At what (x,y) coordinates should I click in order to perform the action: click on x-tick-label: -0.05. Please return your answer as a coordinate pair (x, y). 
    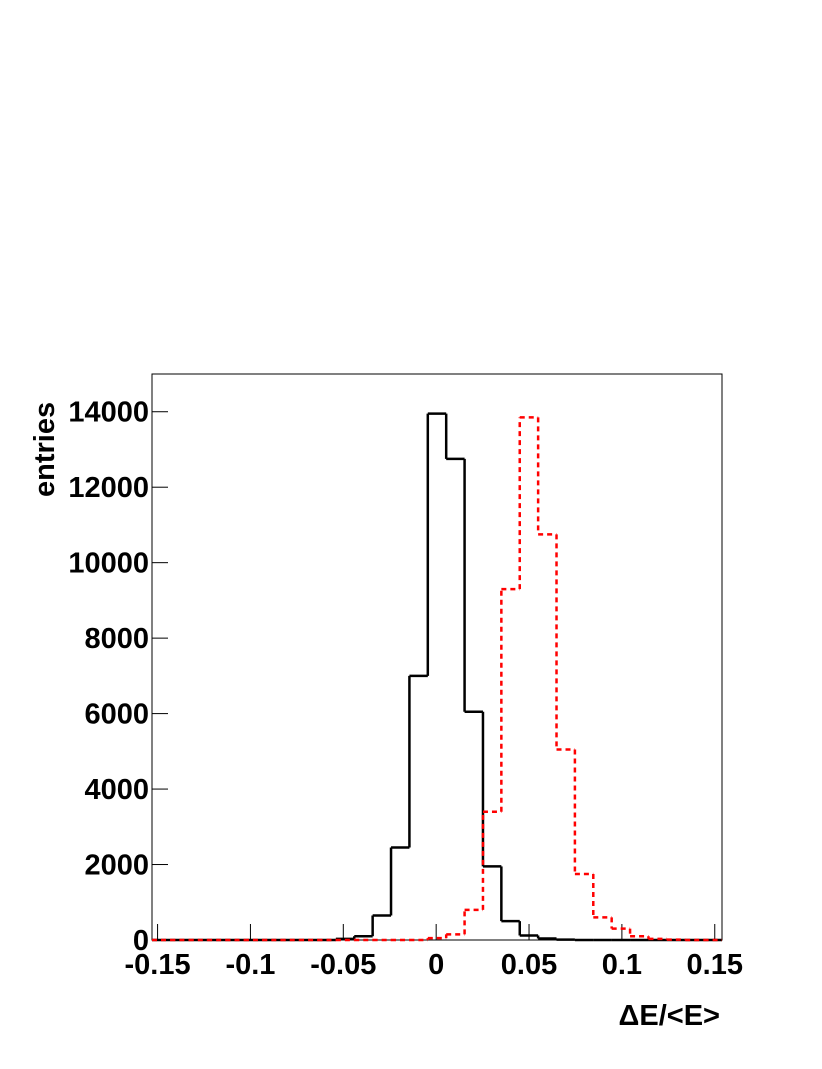
    Looking at the image, I should click on (343, 965).